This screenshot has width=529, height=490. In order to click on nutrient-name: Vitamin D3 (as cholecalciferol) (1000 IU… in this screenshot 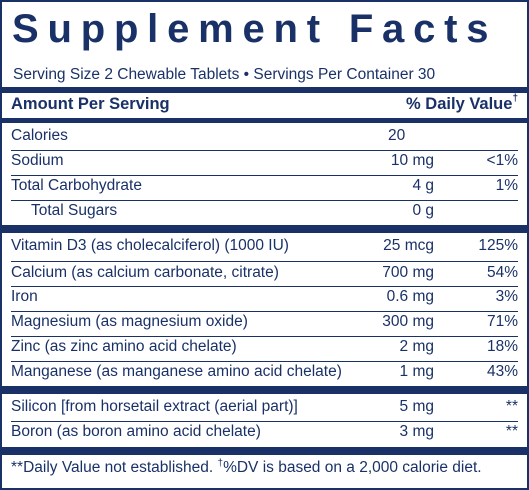, I will do `click(150, 245)`.